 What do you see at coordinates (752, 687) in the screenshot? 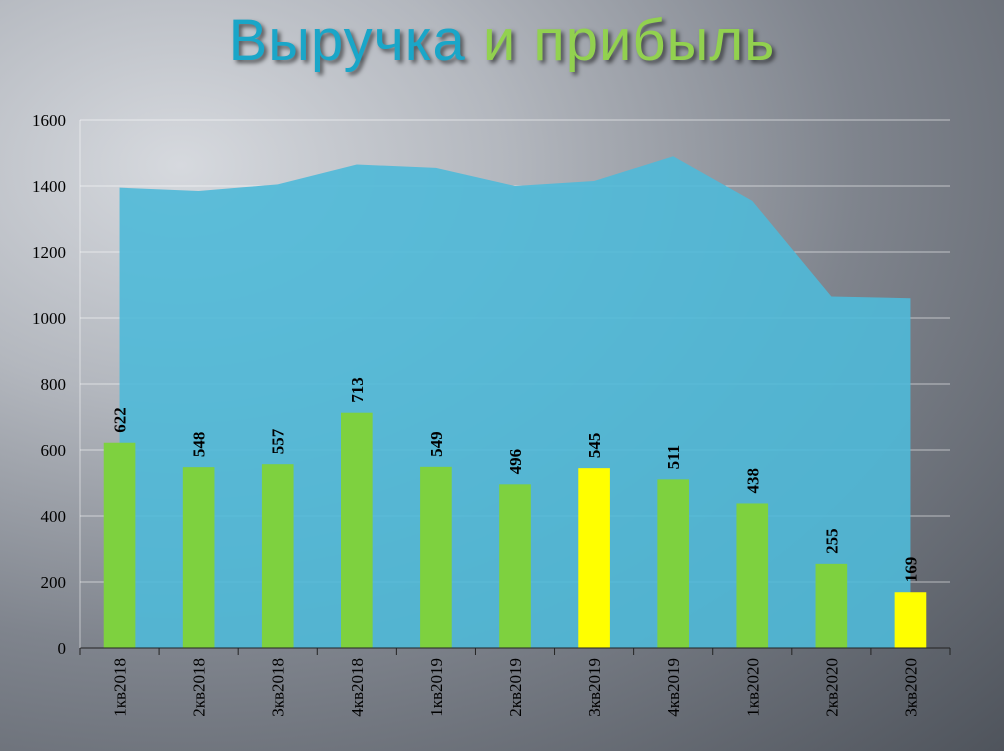
I see `x-category-label: 1кв2020` at bounding box center [752, 687].